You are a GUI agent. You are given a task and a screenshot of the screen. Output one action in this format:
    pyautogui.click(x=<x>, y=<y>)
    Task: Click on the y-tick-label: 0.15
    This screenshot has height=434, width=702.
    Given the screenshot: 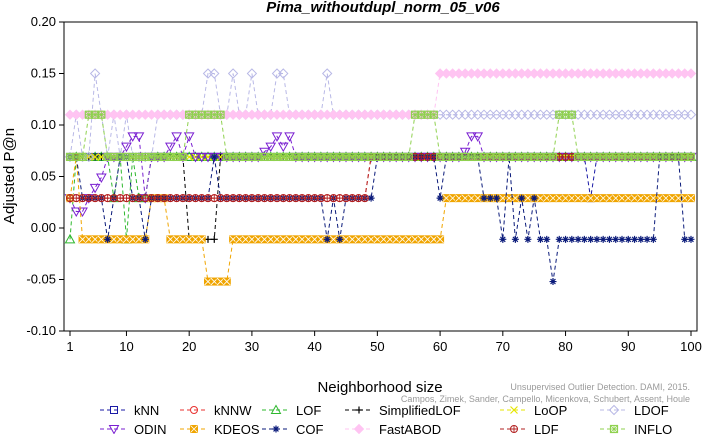 What is the action you would take?
    pyautogui.click(x=43, y=73)
    